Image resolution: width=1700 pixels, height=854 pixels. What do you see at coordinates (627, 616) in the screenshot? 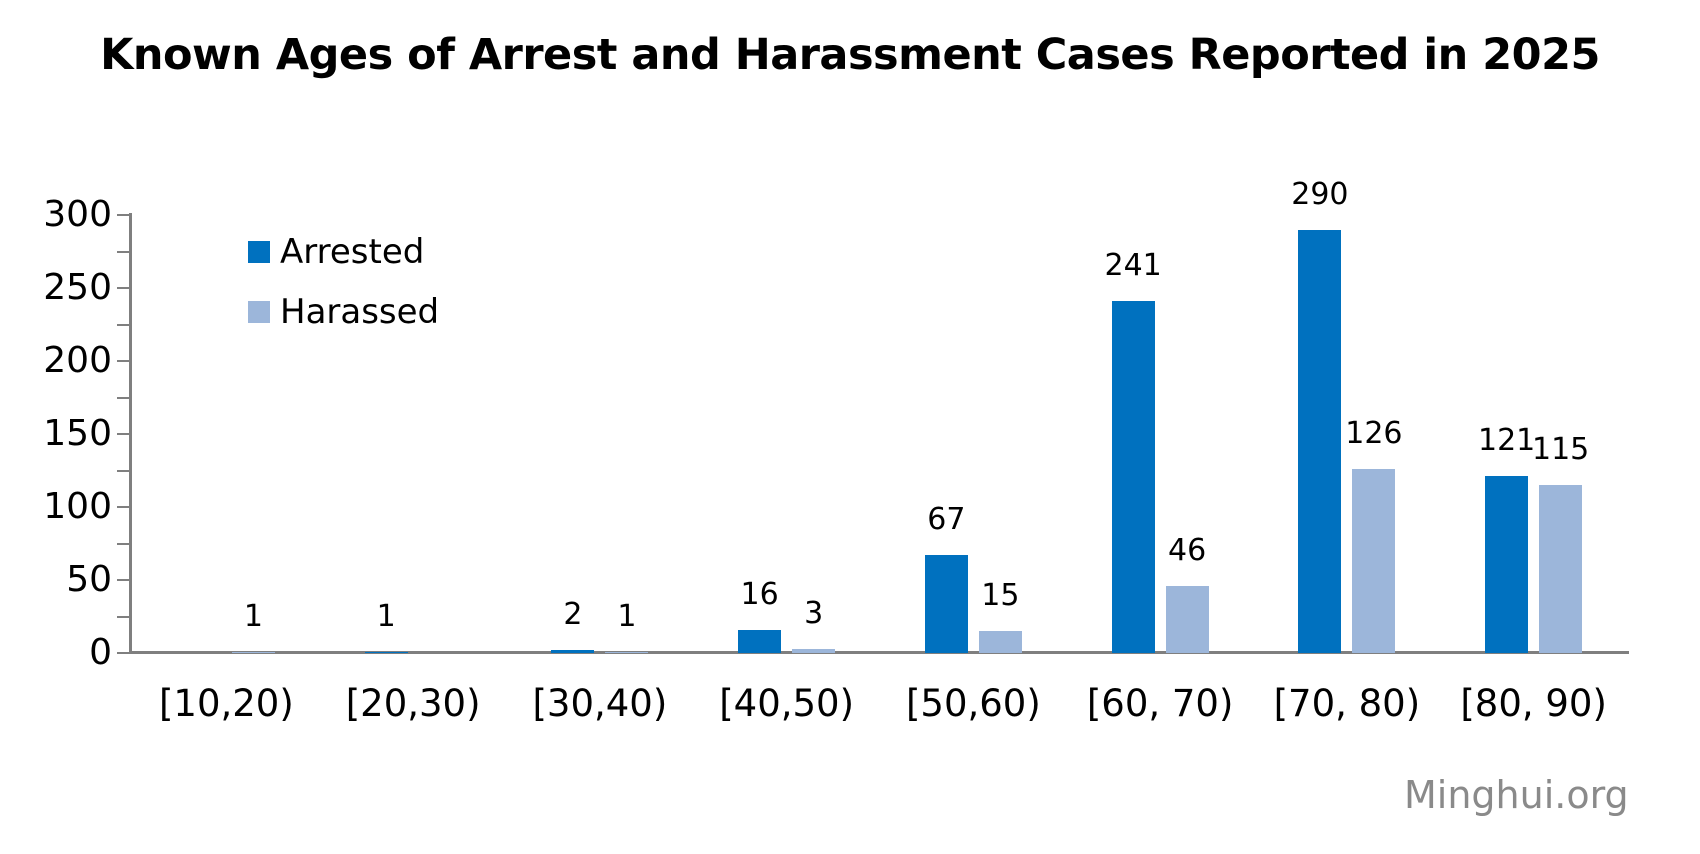
I see `bar-label-harassed-[30,40): 1` at bounding box center [627, 616].